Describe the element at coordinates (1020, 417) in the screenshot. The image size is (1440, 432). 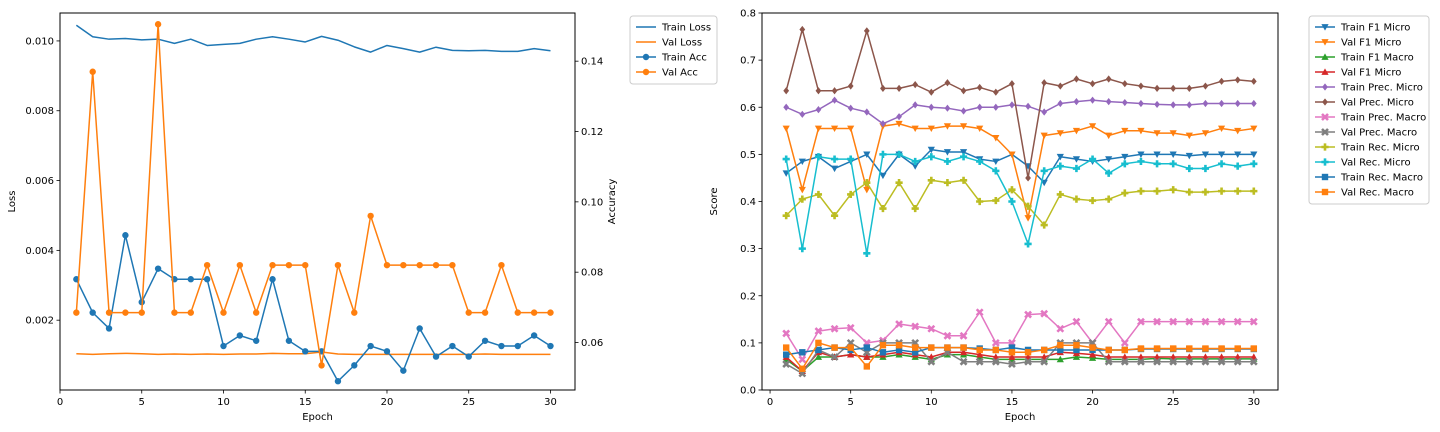
I see `right-x-axis-label: Epoch` at that location.